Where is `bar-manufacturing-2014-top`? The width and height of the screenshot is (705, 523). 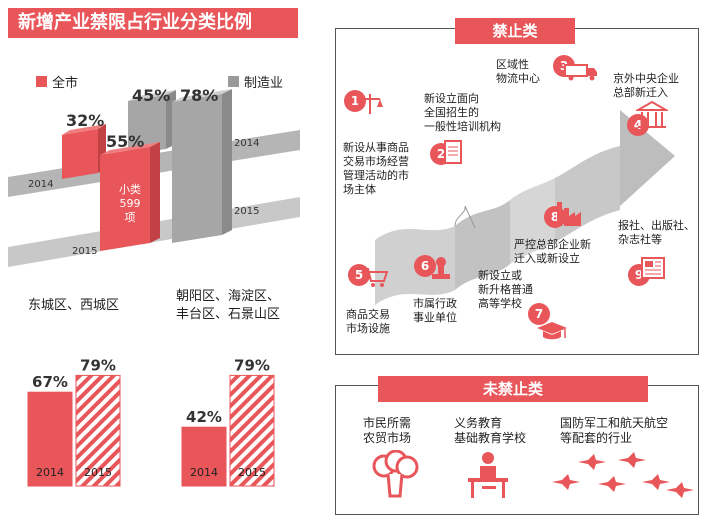 bar-manufacturing-2014-top is located at coordinates (152, 95).